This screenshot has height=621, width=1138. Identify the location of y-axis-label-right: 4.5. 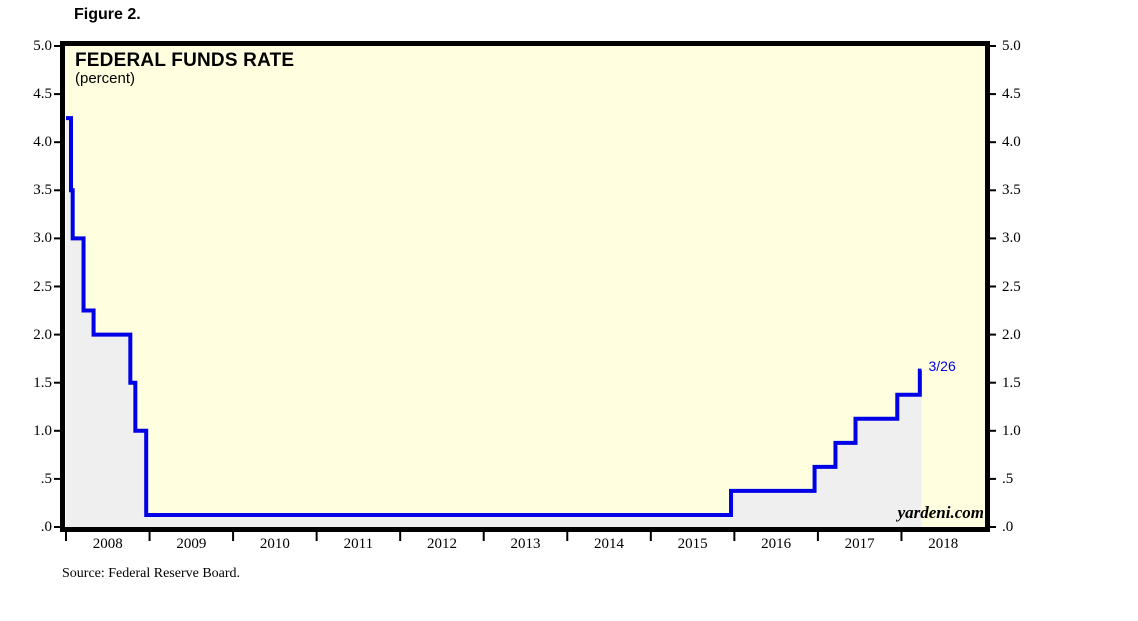
(1011, 94).